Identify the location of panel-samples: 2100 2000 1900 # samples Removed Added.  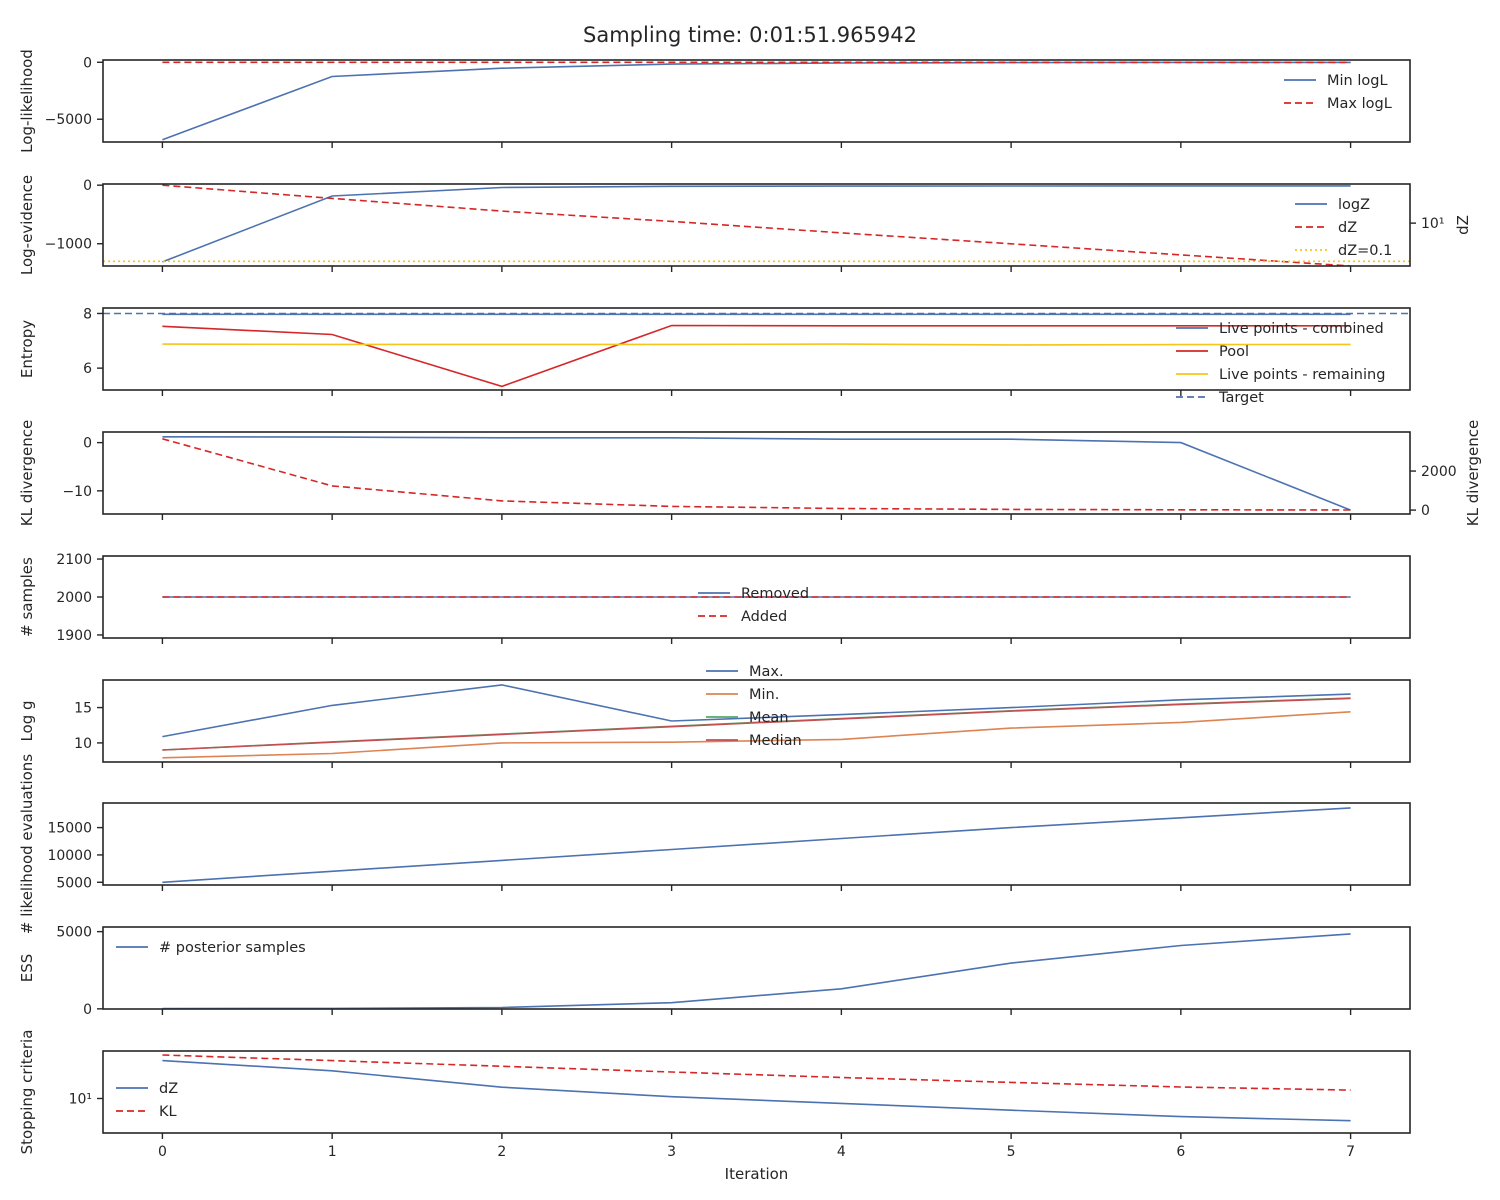
(714, 598).